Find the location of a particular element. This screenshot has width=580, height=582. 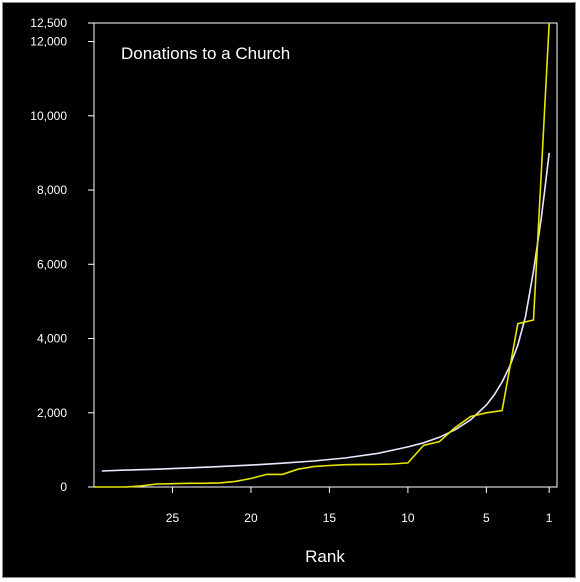

y-tick-label: 10,000 is located at coordinates (48, 116).